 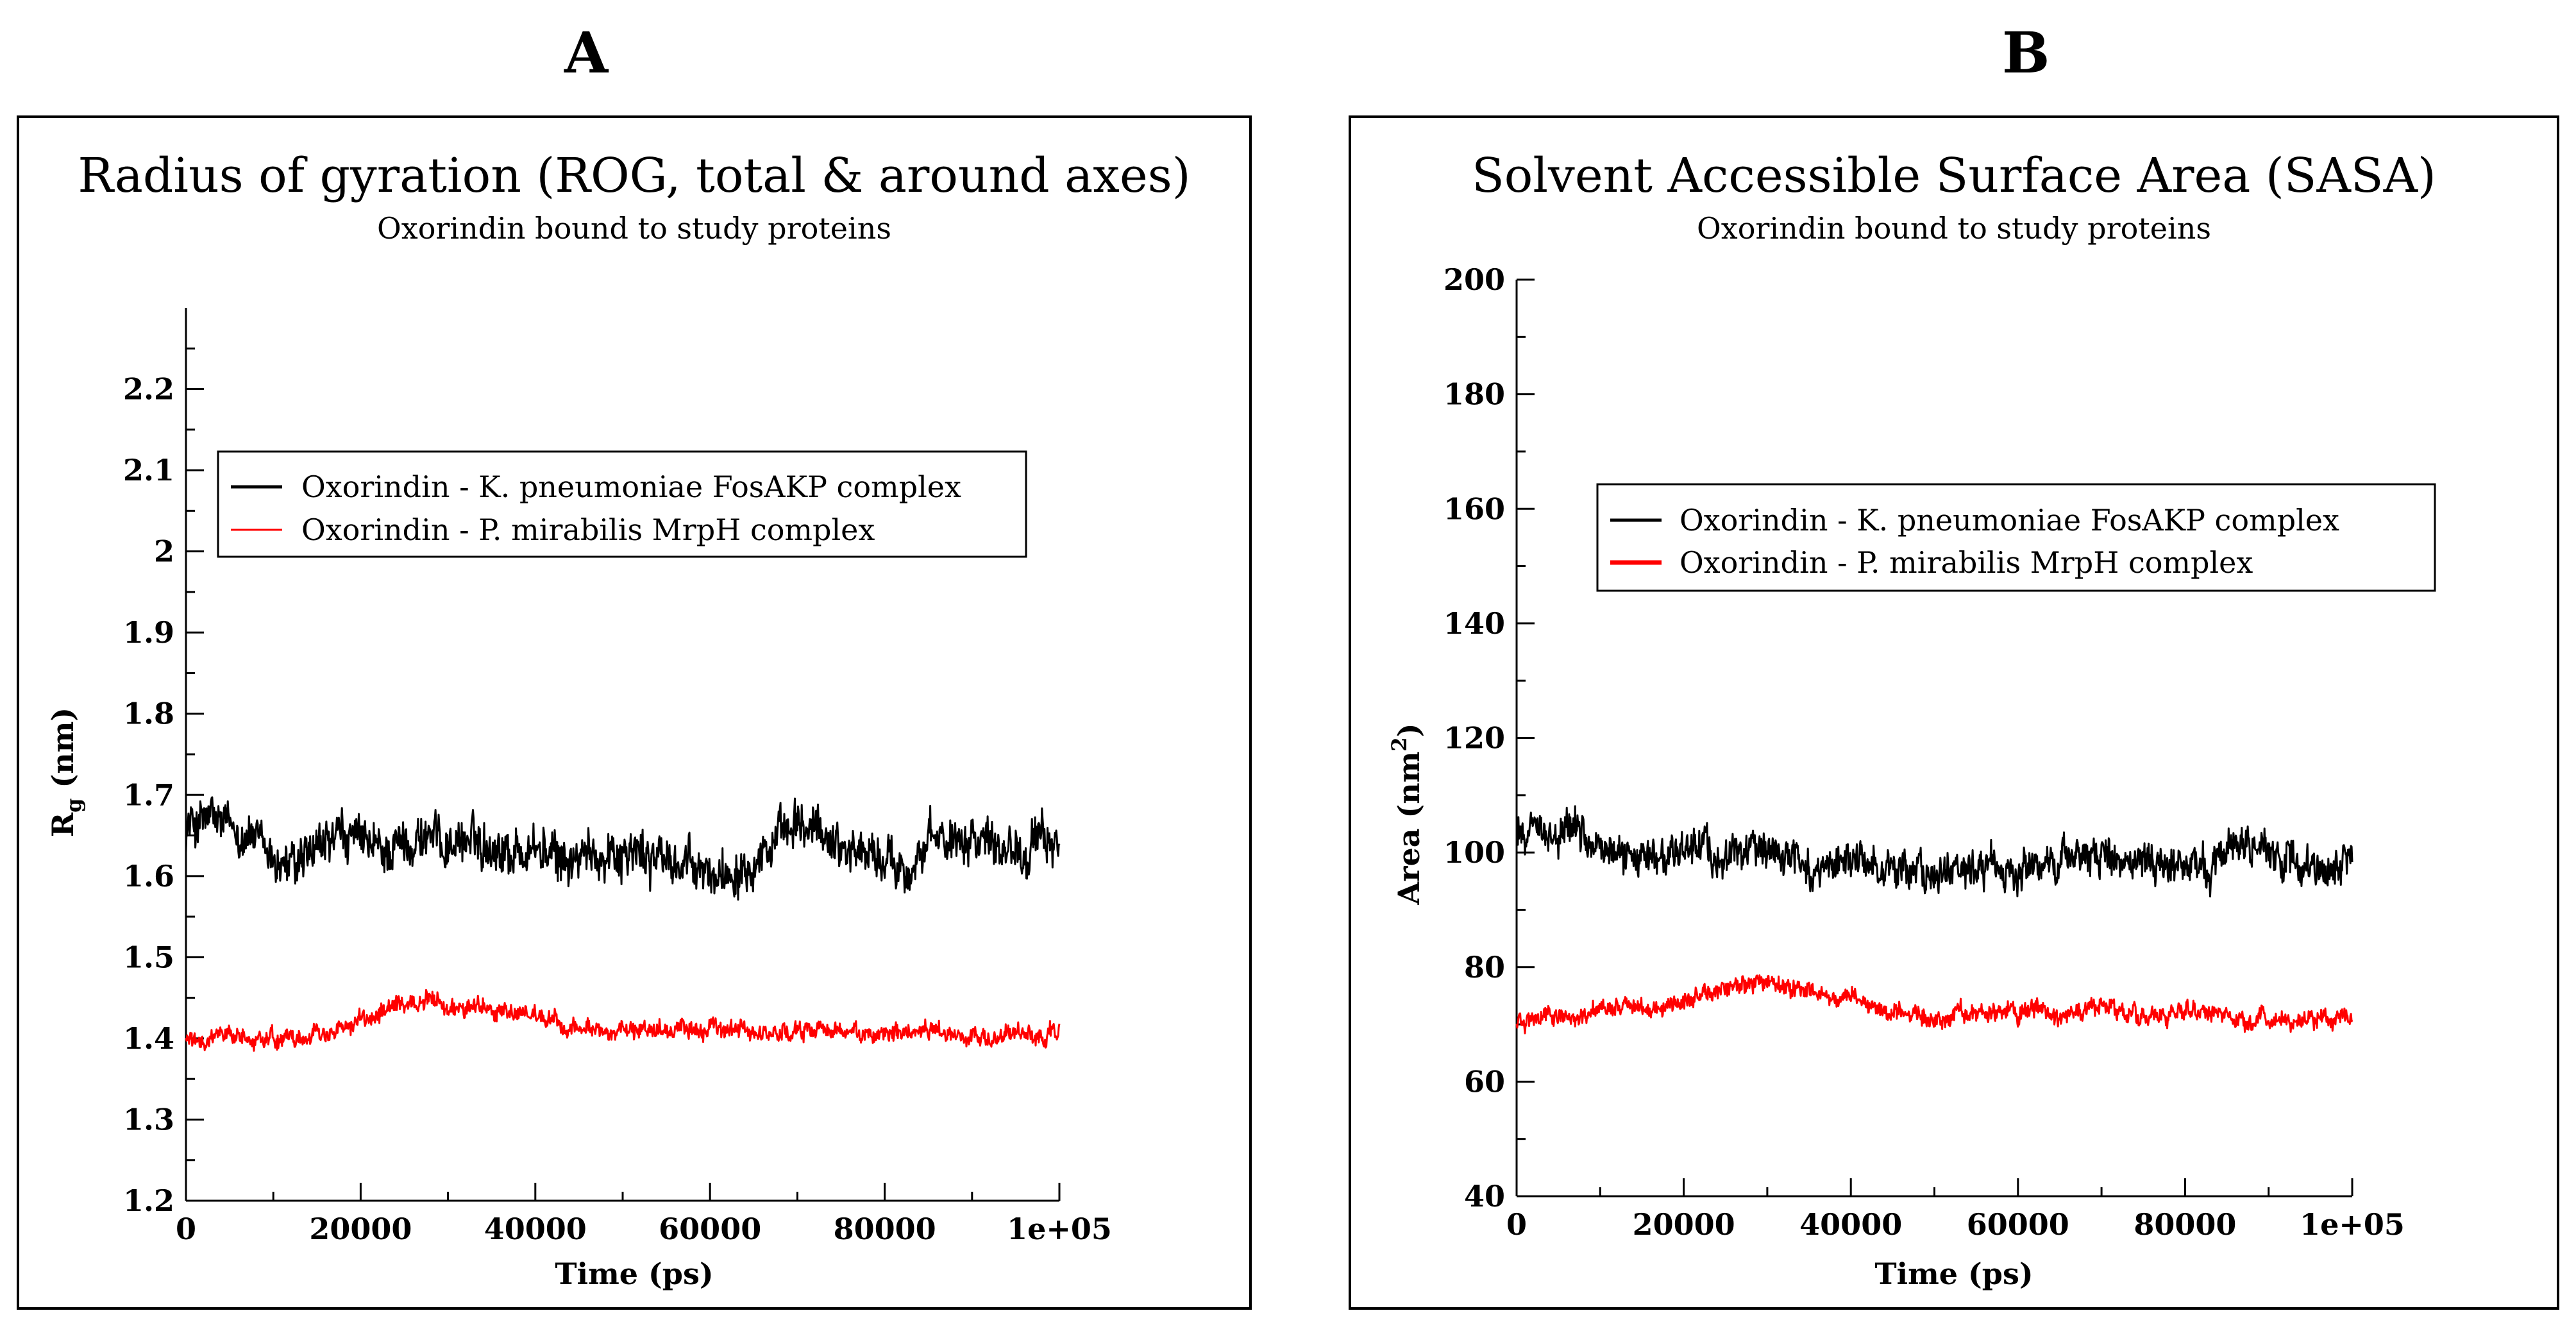 What do you see at coordinates (148, 1200) in the screenshot?
I see `y-tick-label: 1.2` at bounding box center [148, 1200].